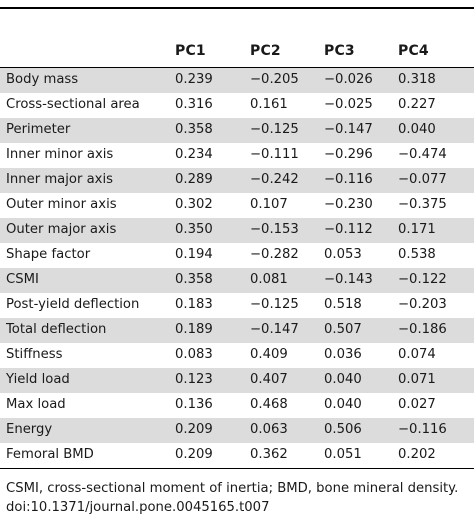 The image size is (474, 517). I want to click on cell-pc2: −0.147, so click(274, 329).